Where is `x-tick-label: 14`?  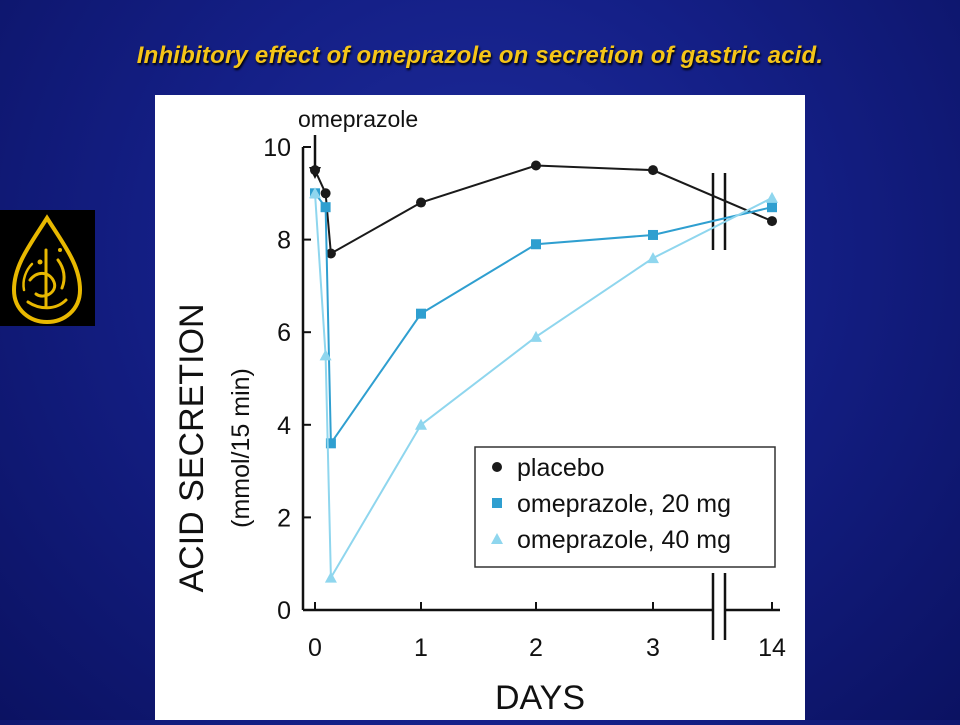 x-tick-label: 14 is located at coordinates (772, 648).